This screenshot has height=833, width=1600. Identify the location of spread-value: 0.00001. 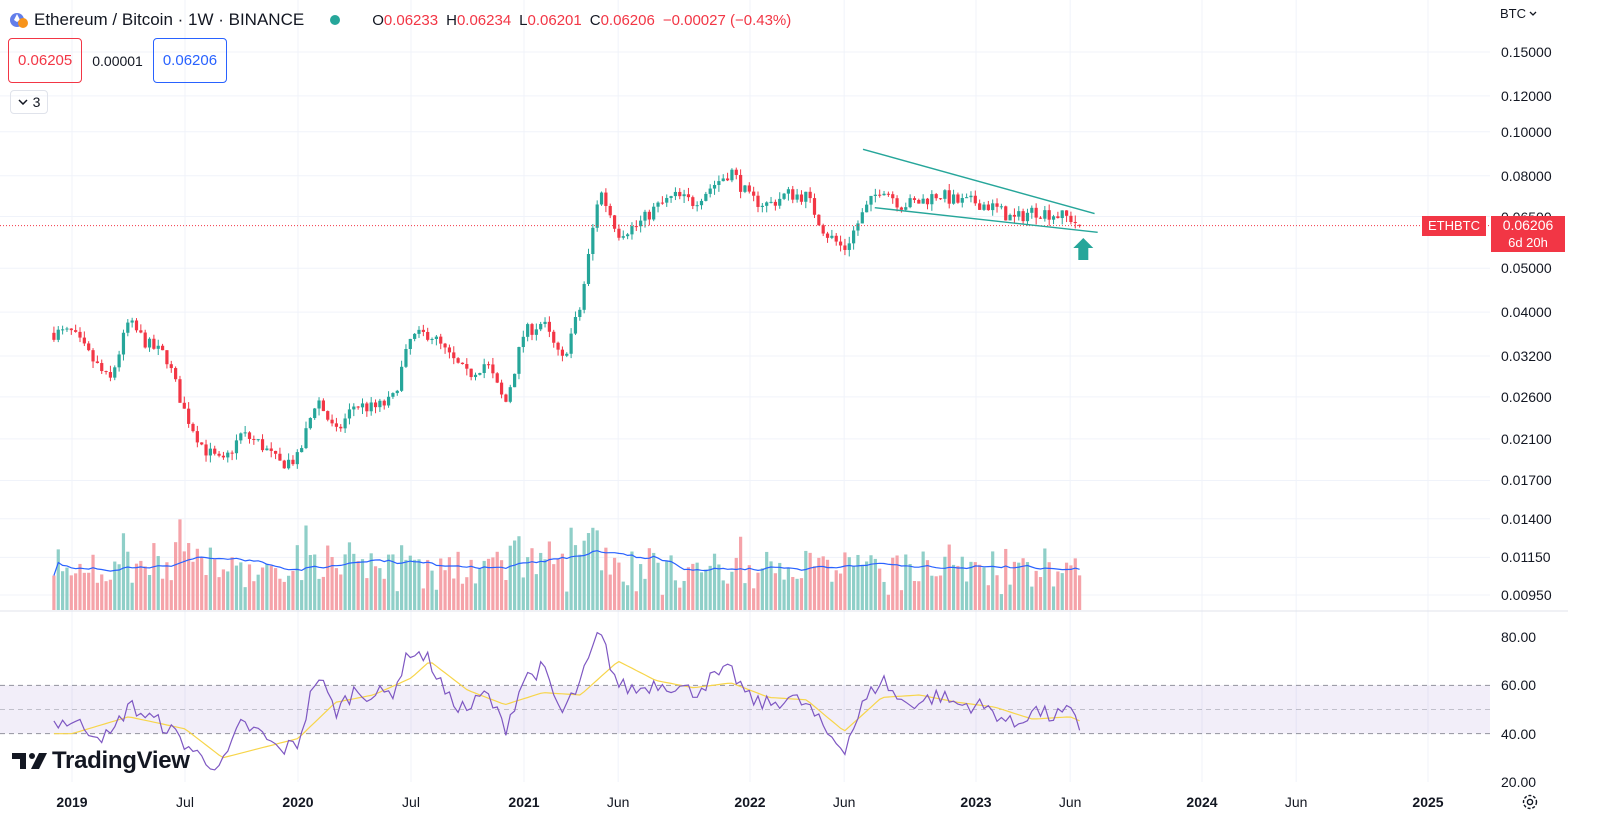
(117, 60).